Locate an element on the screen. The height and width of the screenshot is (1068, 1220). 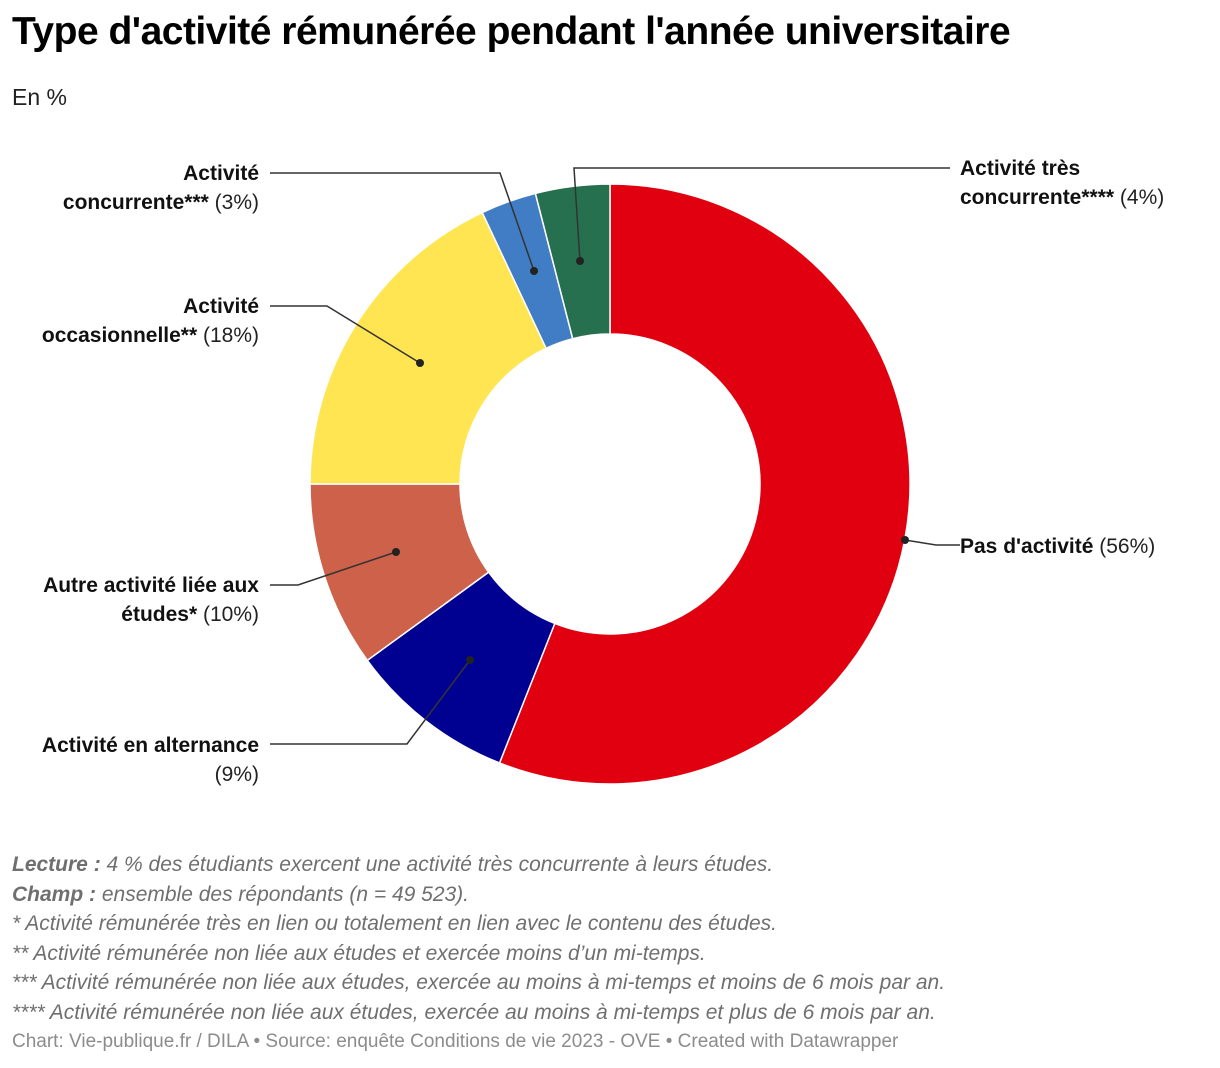
slice-label-name: concurrente**** is located at coordinates (1037, 197).